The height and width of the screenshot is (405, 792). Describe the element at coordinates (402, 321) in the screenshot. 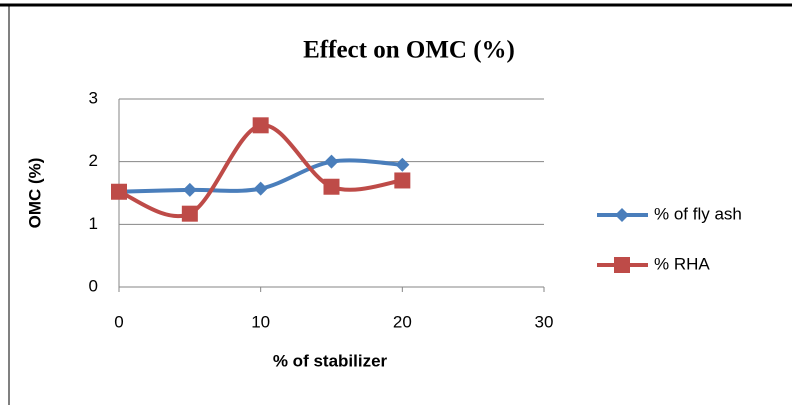

I see `x-tick-label: 20` at that location.